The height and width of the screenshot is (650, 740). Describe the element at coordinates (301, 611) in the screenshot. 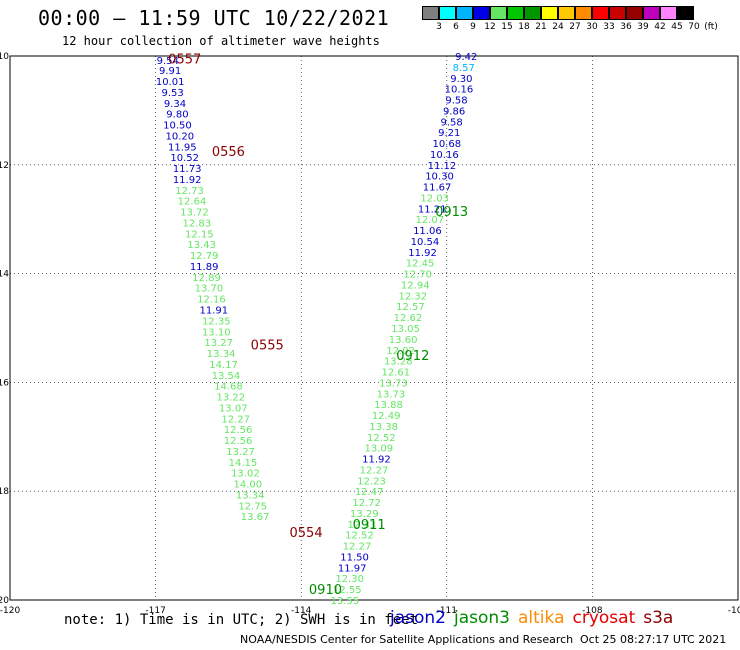

I see `x-tick-label: -114` at that location.